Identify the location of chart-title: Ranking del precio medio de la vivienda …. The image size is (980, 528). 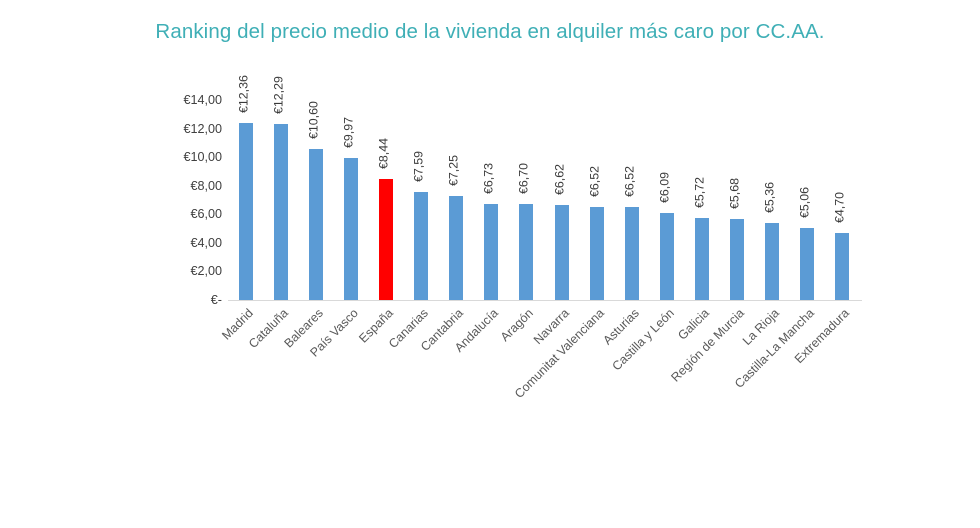
(490, 31).